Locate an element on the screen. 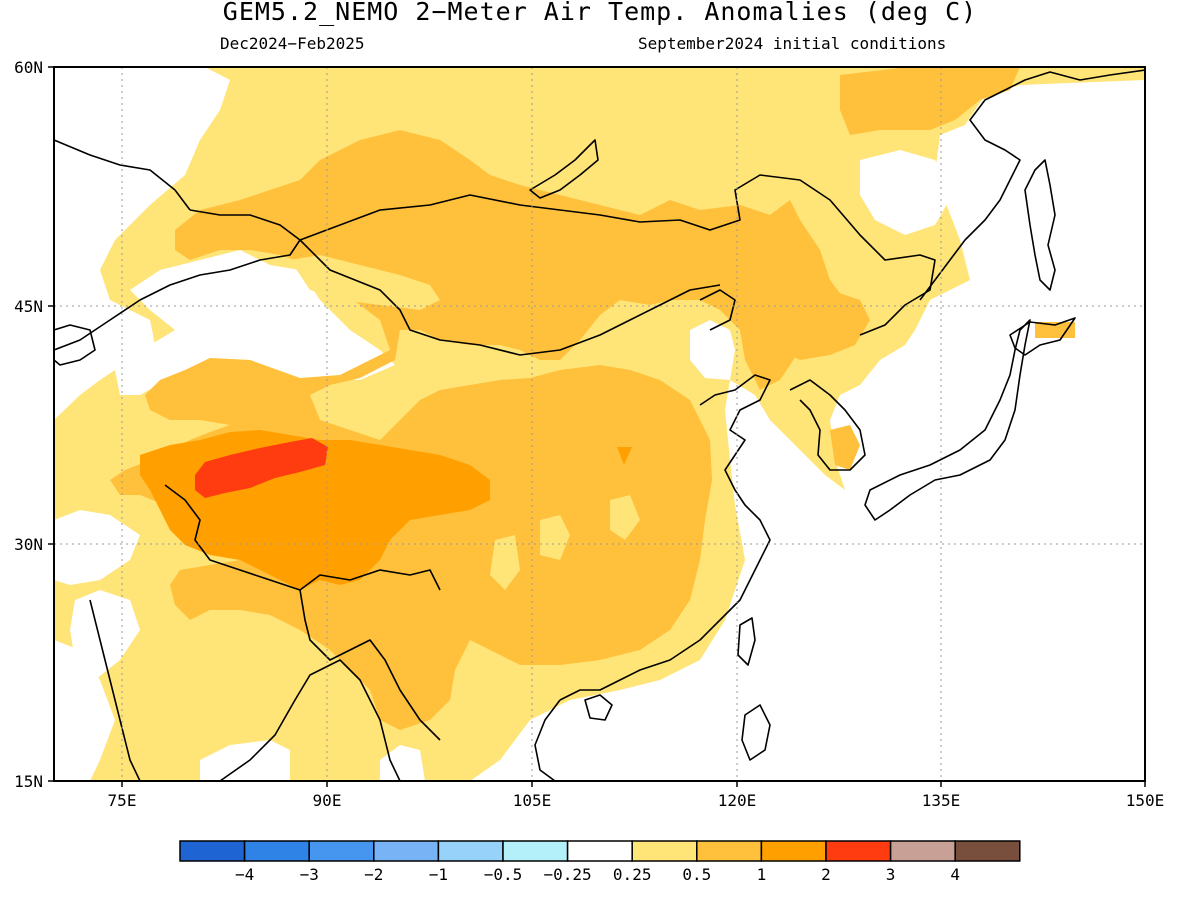 This screenshot has height=900, width=1200. lon-label-105e: 105E is located at coordinates (532, 800).